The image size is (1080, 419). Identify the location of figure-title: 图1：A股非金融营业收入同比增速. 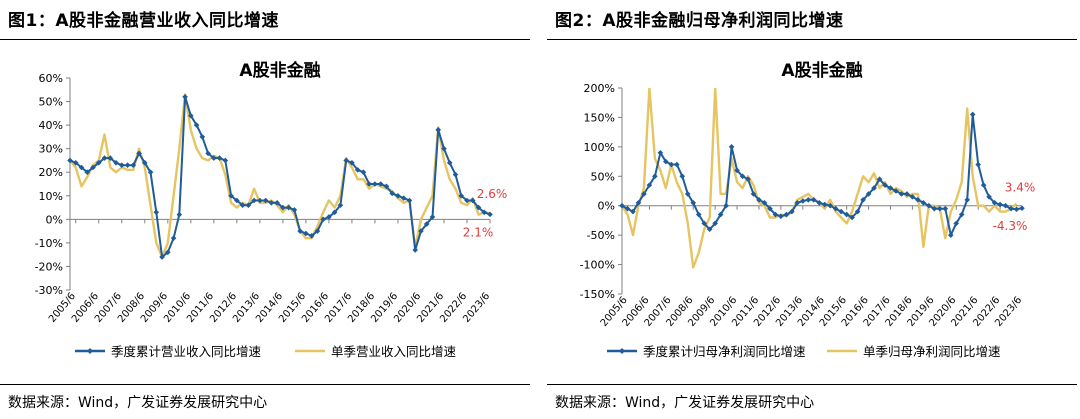
(143, 21).